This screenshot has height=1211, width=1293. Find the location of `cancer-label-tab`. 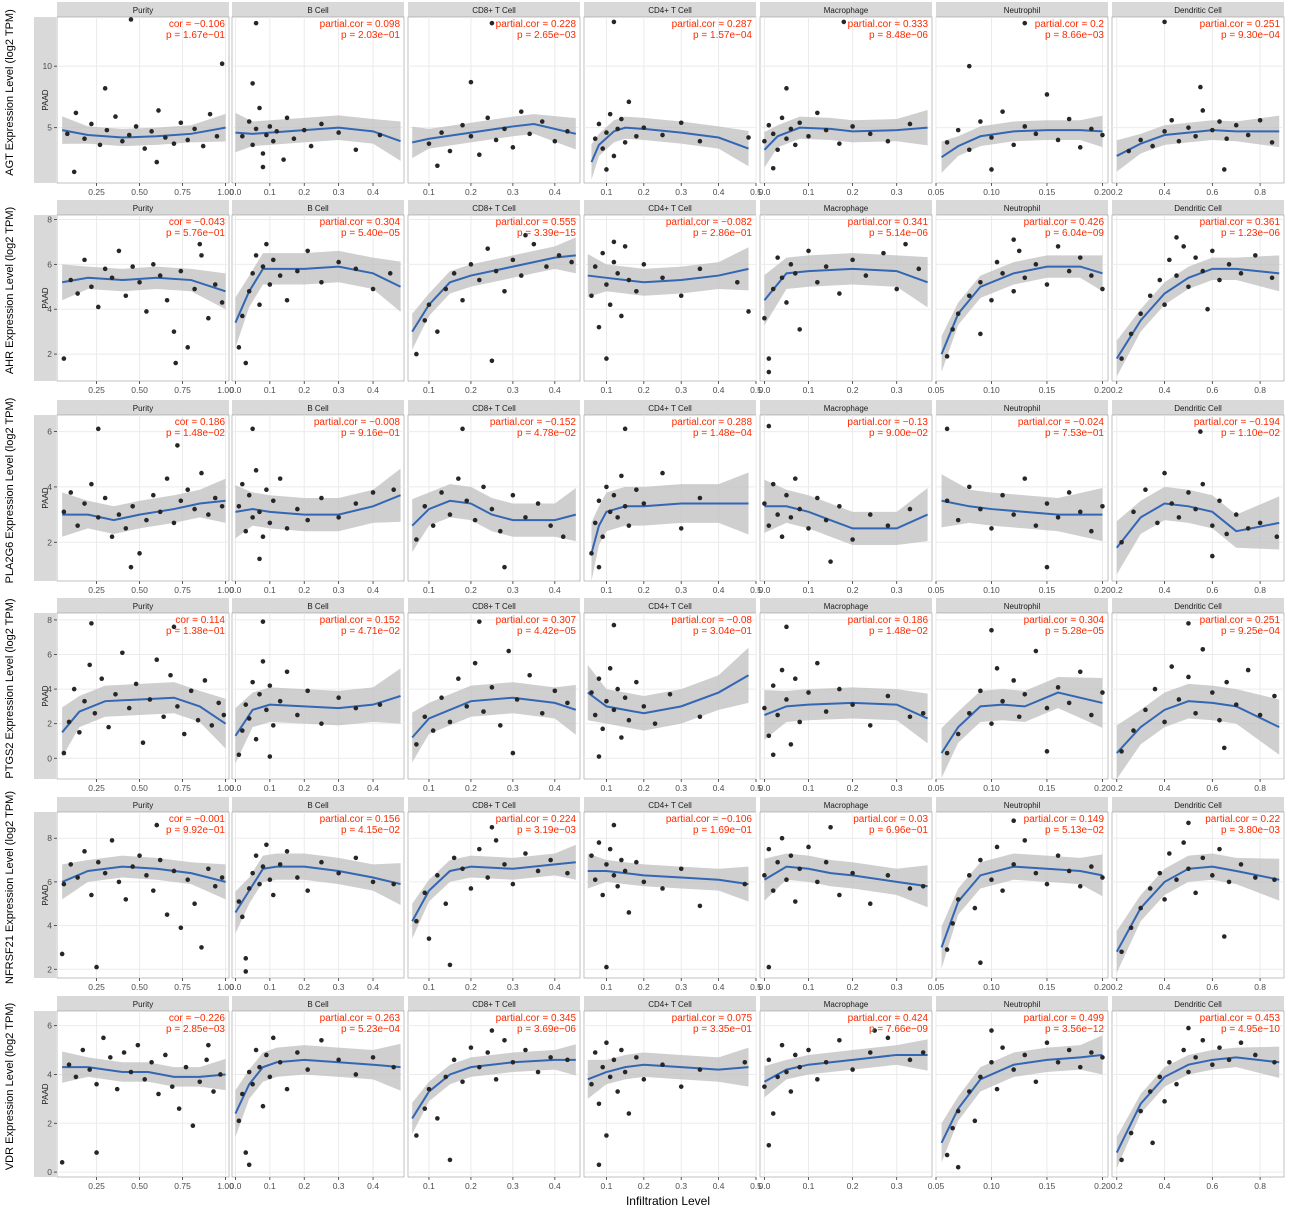

cancer-label-tab is located at coordinates (45, 895).